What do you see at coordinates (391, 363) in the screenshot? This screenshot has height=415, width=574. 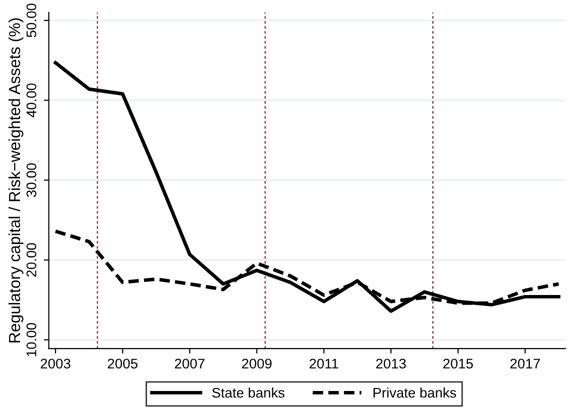 I see `x-tick-label: 2013` at bounding box center [391, 363].